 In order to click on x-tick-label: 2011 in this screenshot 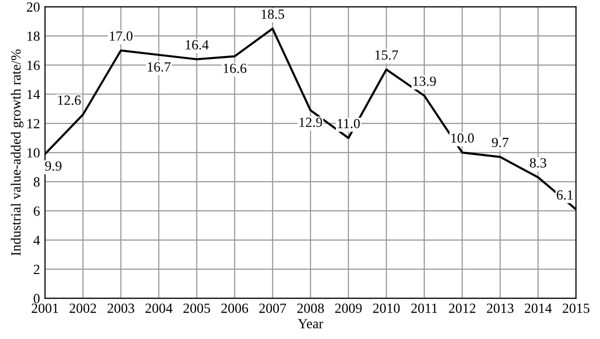, I will do `click(424, 308)`.